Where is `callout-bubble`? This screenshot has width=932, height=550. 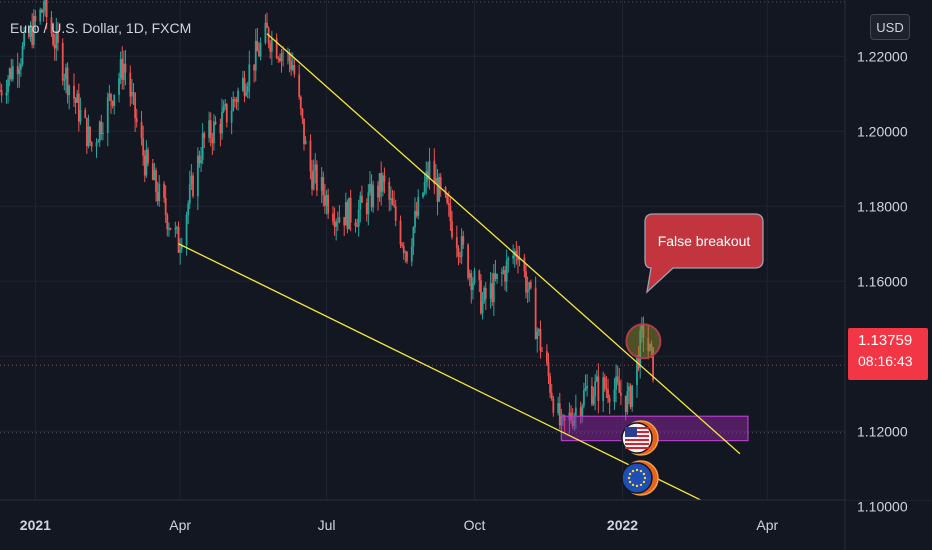 callout-bubble is located at coordinates (704, 253).